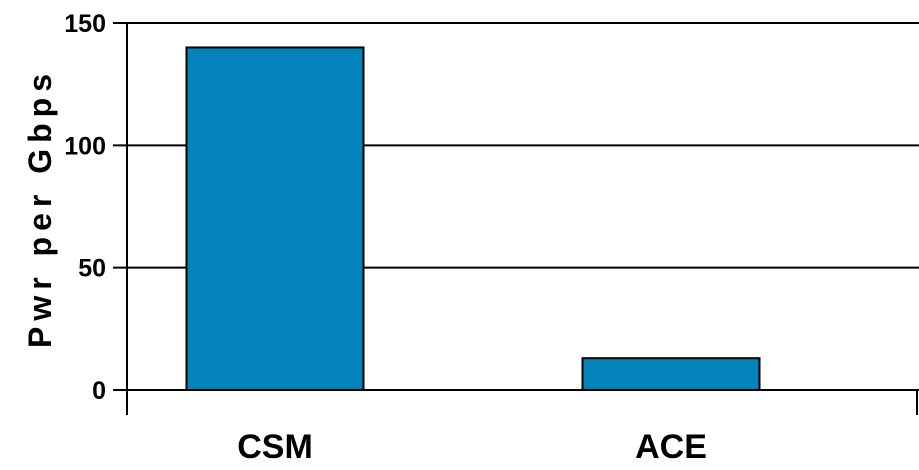 The height and width of the screenshot is (470, 919). I want to click on y-tick-label: 100, so click(85, 146).